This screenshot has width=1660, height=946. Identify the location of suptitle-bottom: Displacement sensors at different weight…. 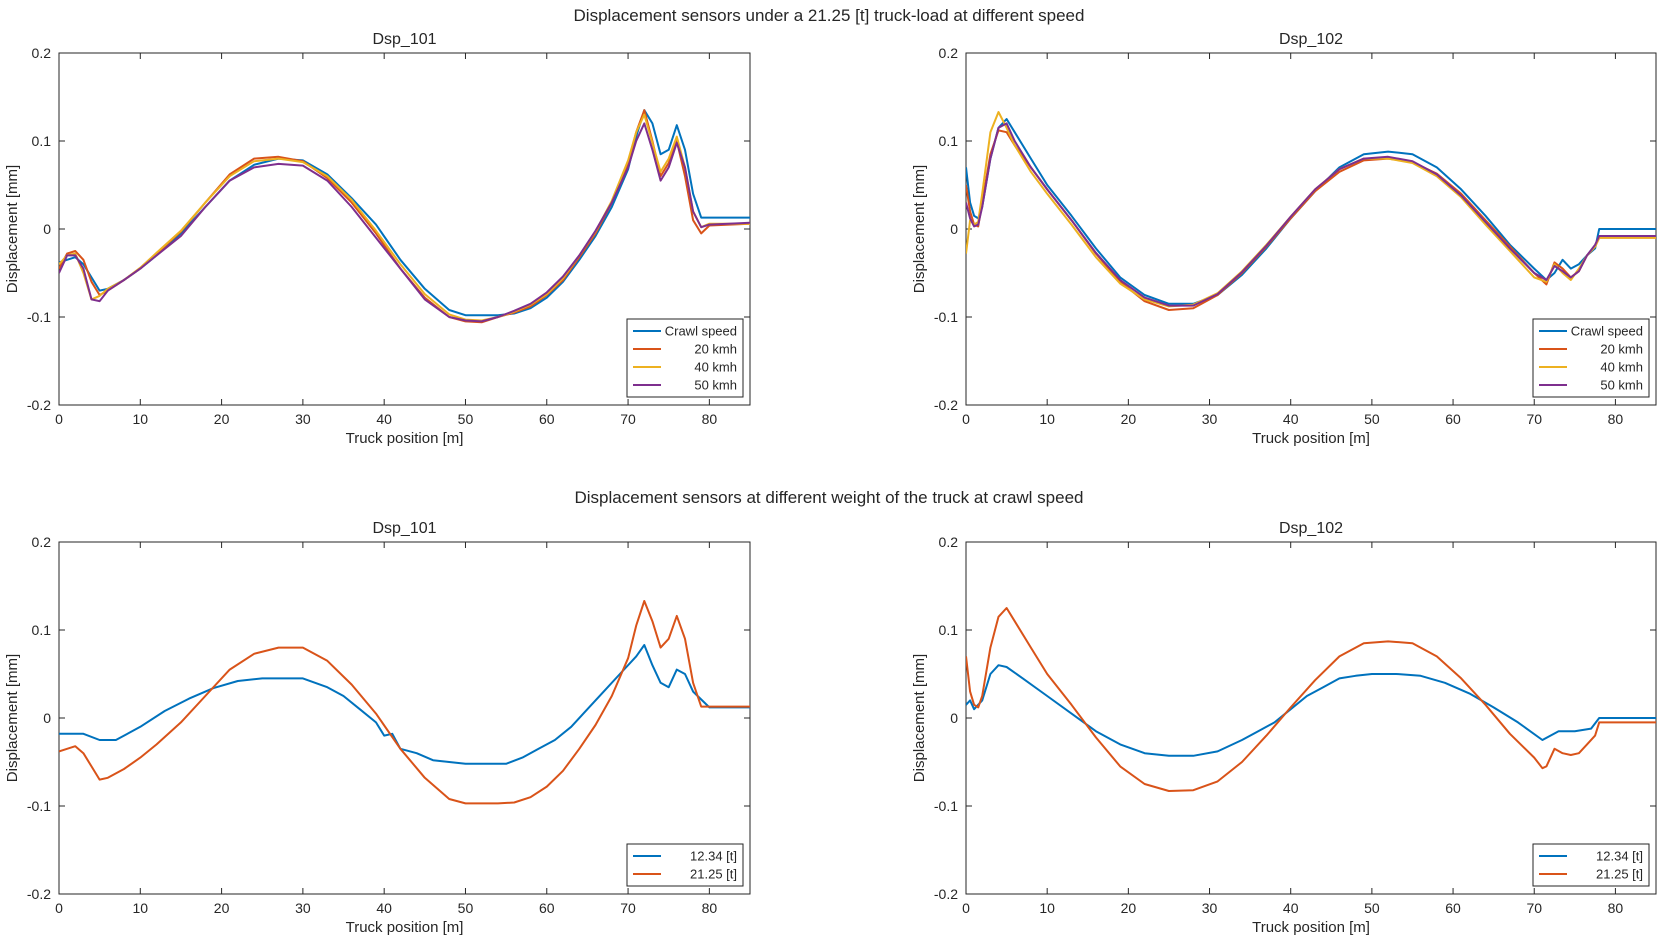
(829, 497).